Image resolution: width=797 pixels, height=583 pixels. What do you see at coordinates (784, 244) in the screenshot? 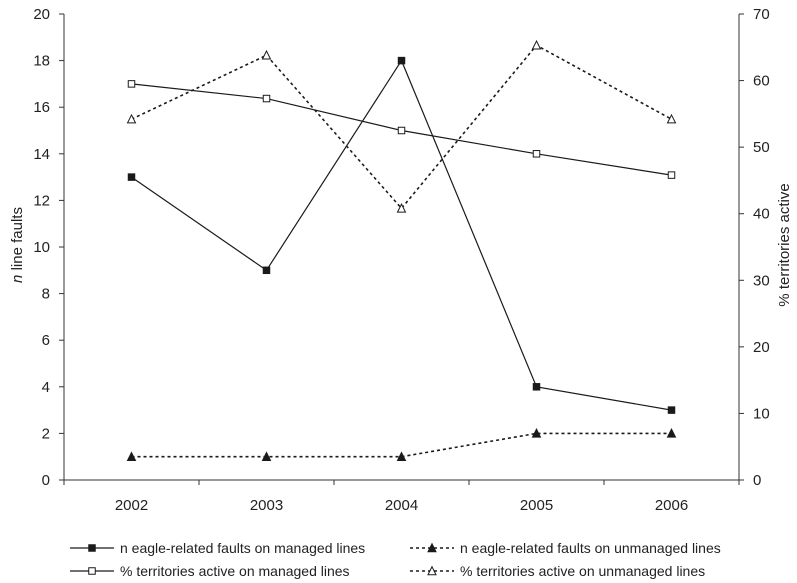
I see `y-axis-right-label: % territories active` at bounding box center [784, 244].